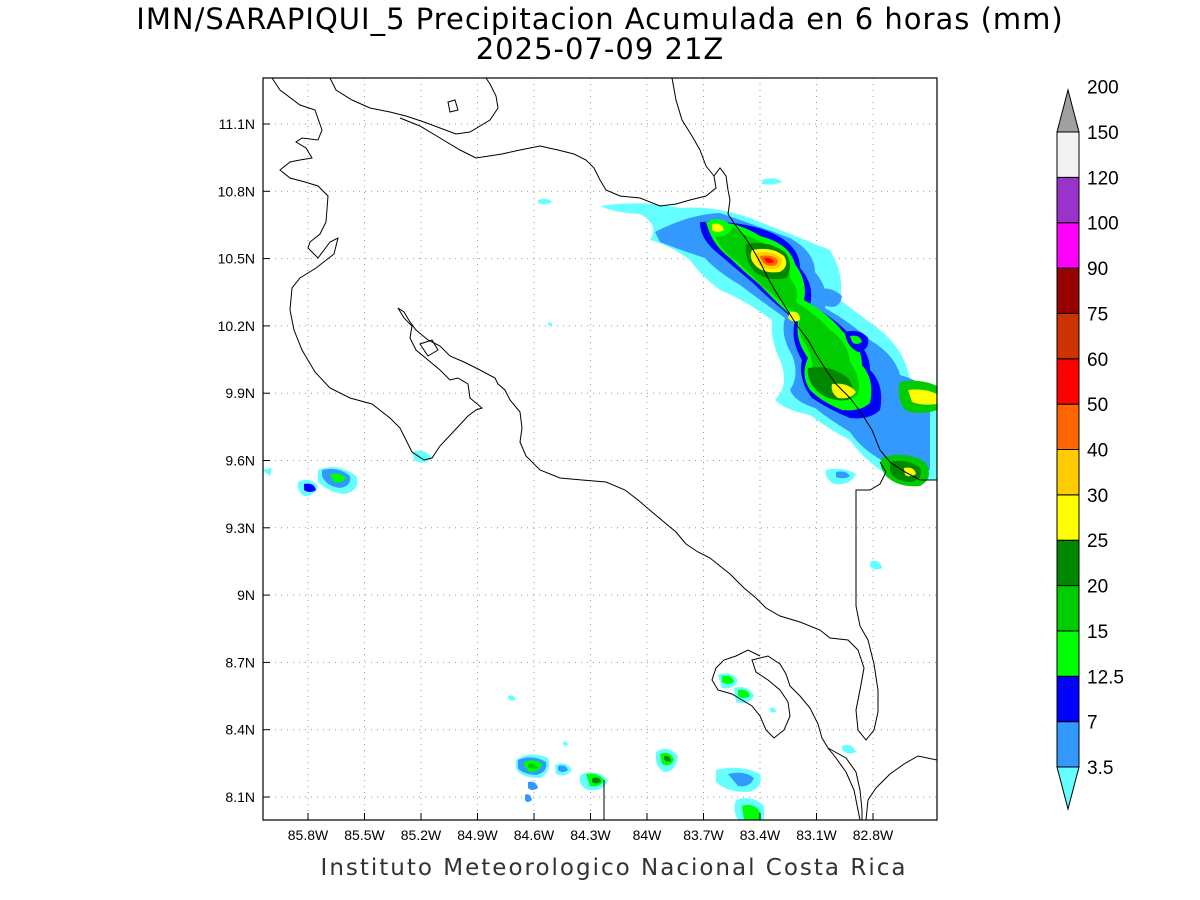 The height and width of the screenshot is (900, 1200). I want to click on colorbar-level-label: 25, so click(1097, 541).